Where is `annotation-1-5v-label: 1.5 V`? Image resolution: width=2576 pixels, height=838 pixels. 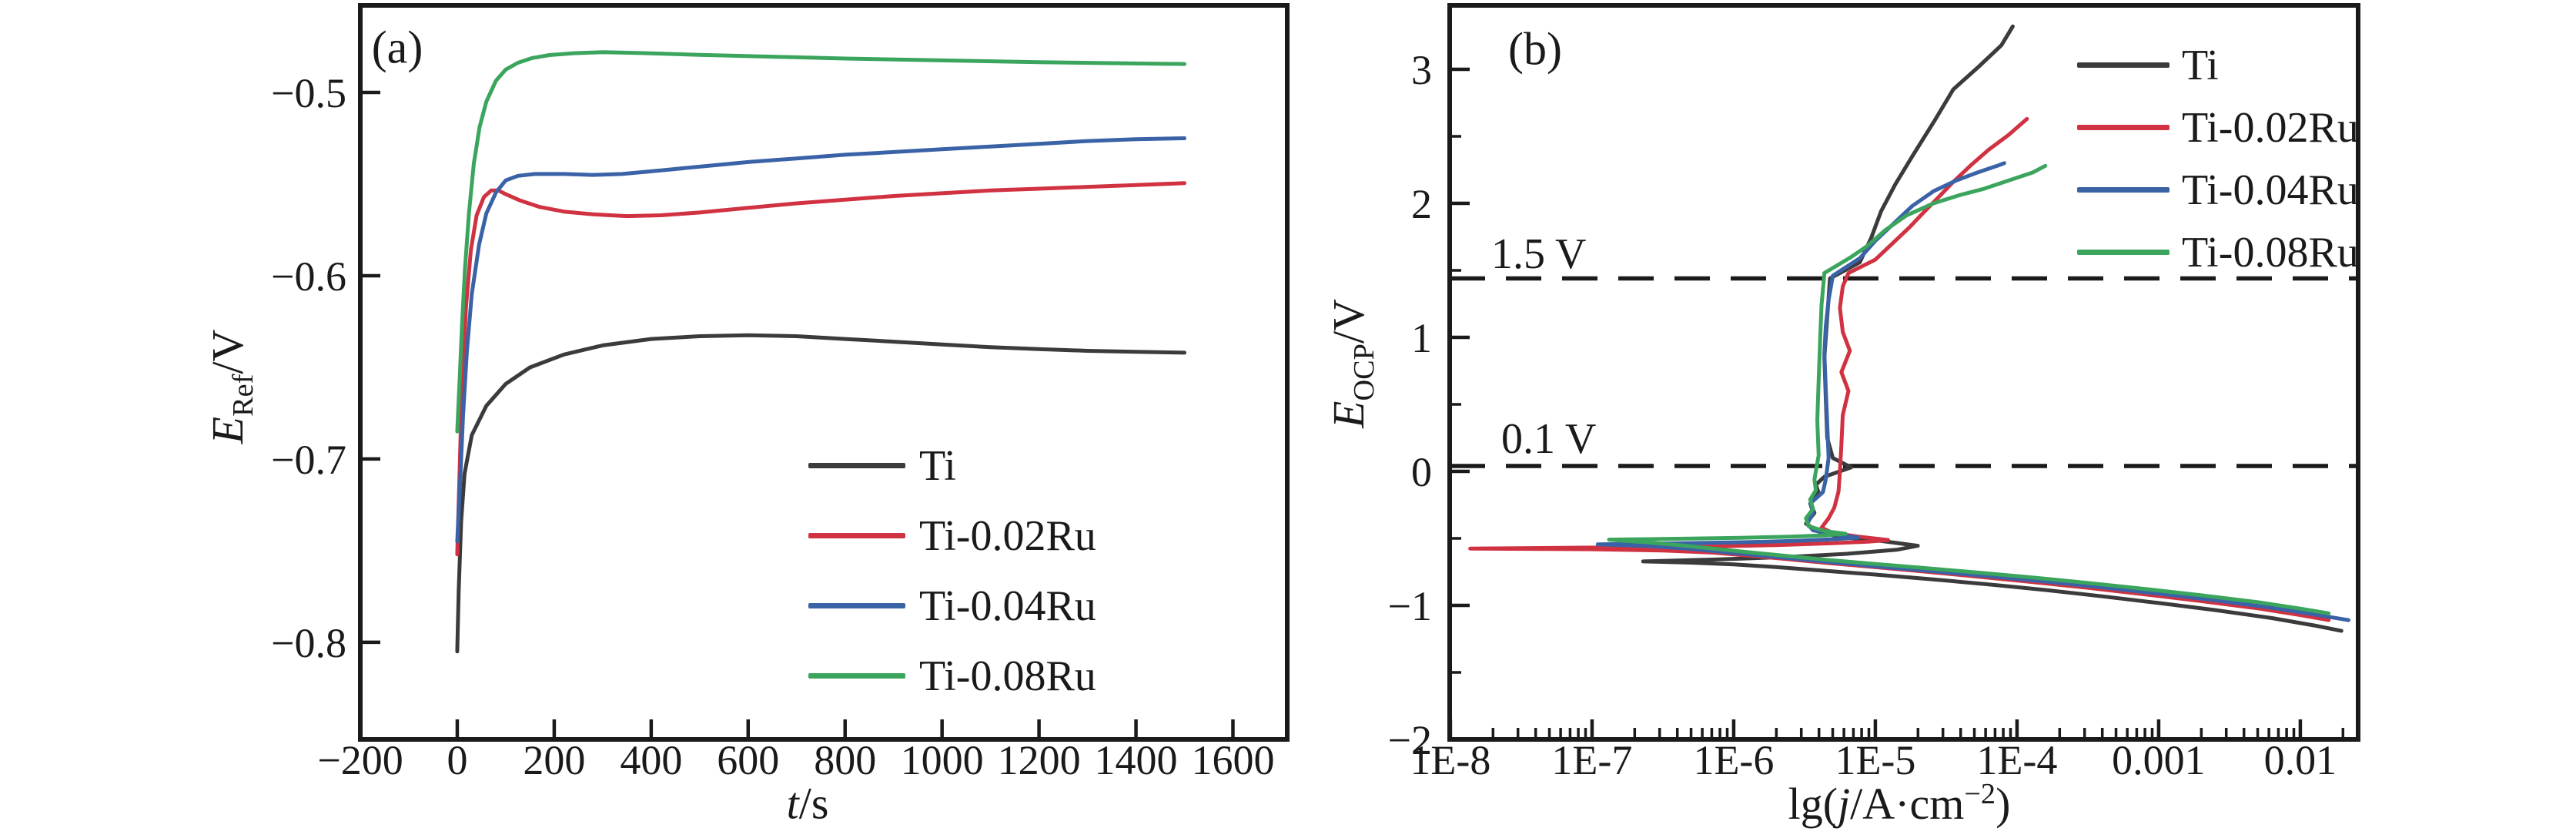 annotation-1-5v-label: 1.5 V is located at coordinates (1539, 254).